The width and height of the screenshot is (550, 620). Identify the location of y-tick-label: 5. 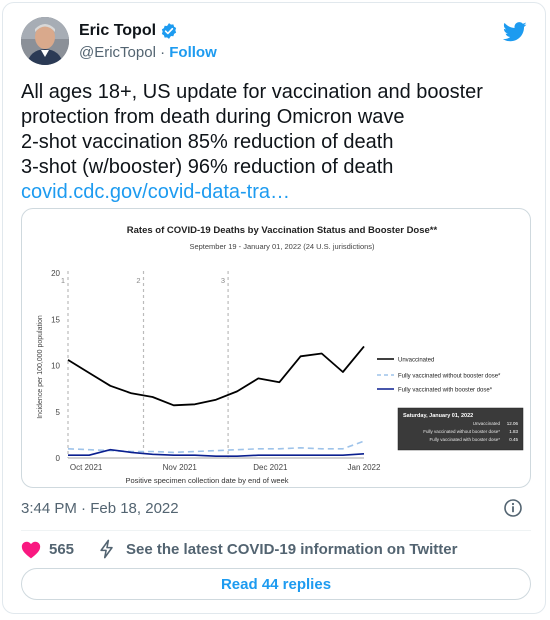
(58, 412).